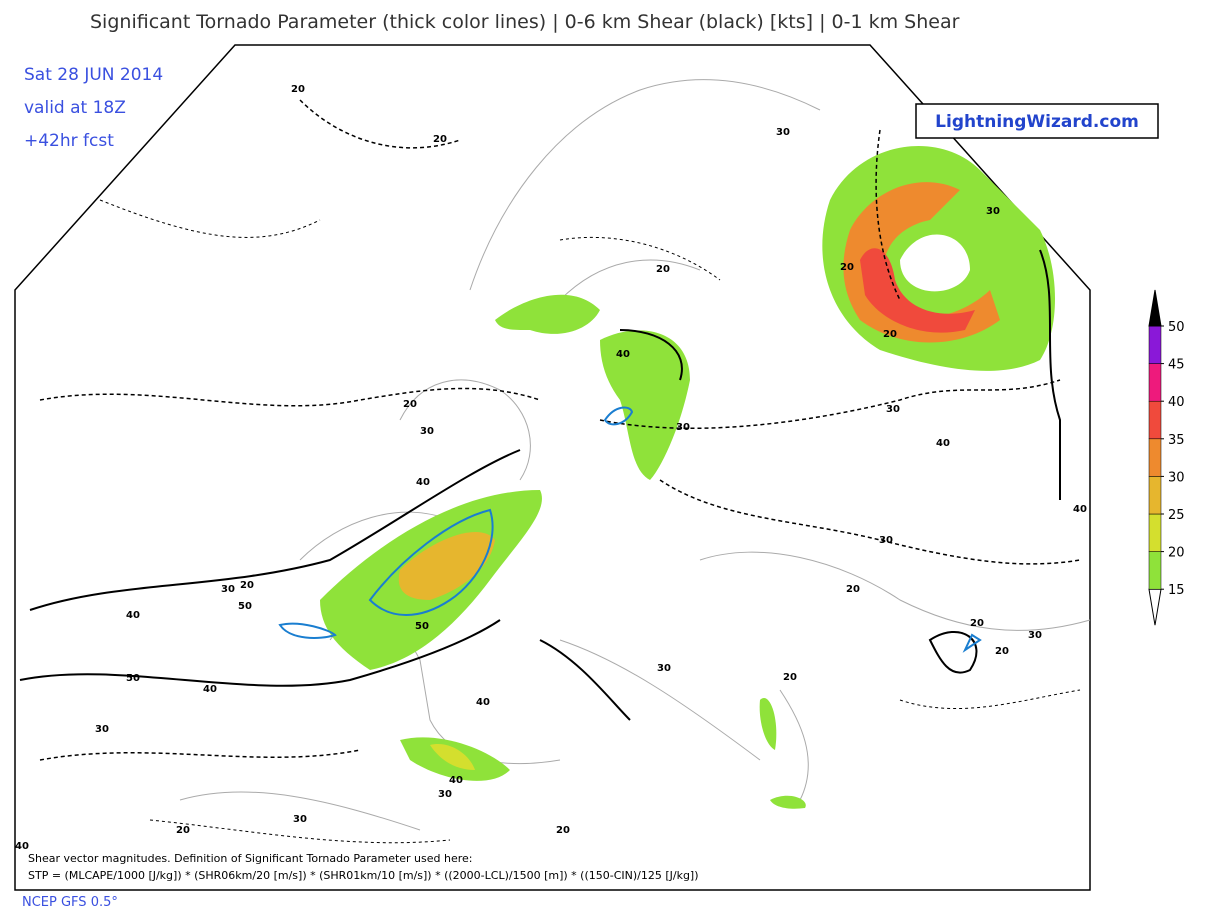 The height and width of the screenshot is (912, 1216). I want to click on colorbar-label: 20, so click(1176, 553).